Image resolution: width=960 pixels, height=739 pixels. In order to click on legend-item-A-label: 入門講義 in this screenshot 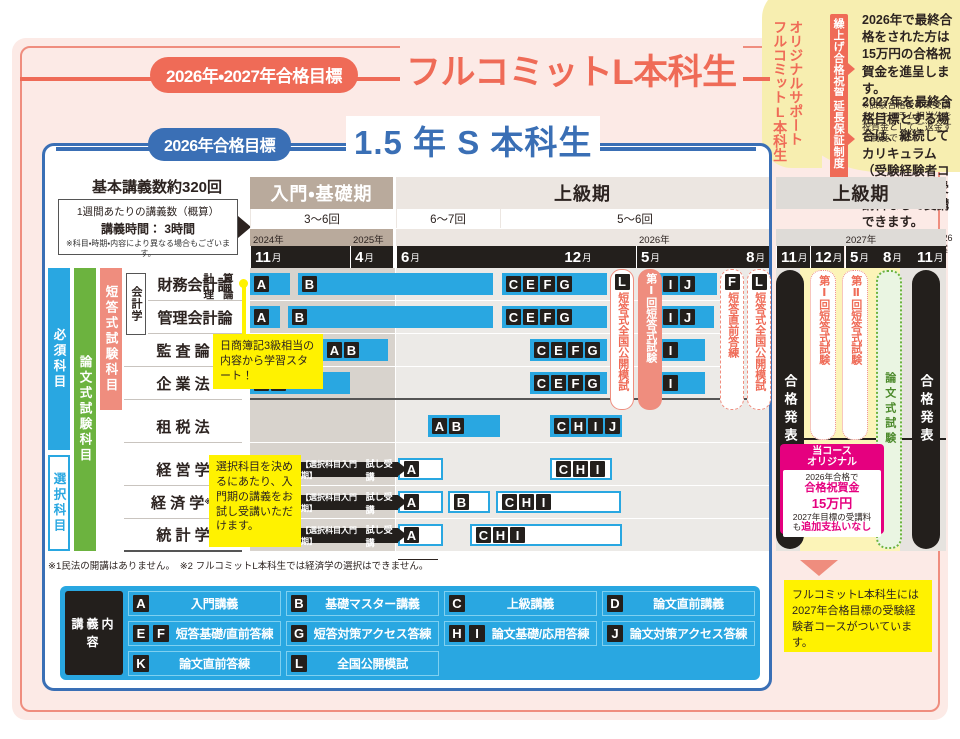, I will do `click(214, 604)`.